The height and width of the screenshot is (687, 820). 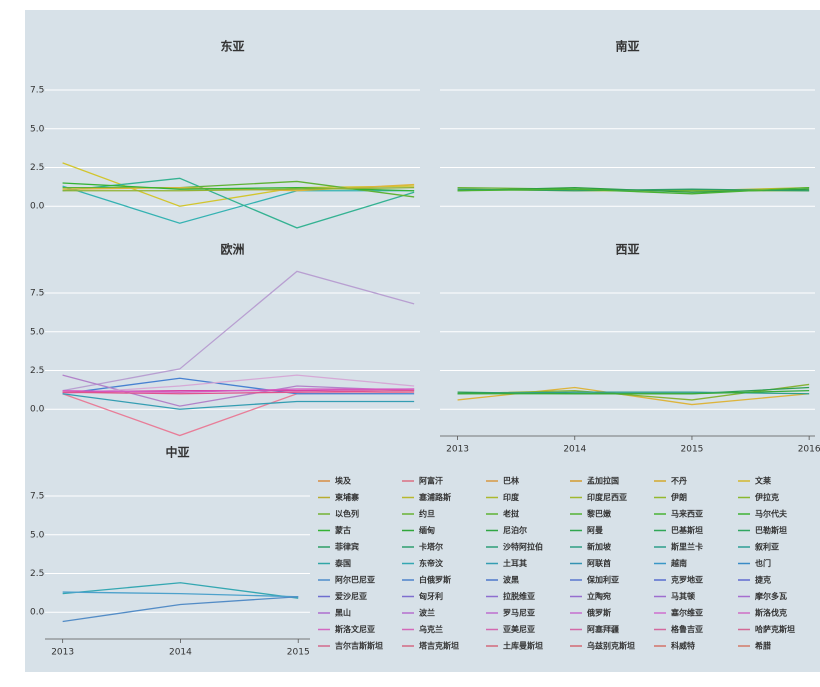 What do you see at coordinates (771, 514) in the screenshot?
I see `legend-label: 马尔代夫` at bounding box center [771, 514].